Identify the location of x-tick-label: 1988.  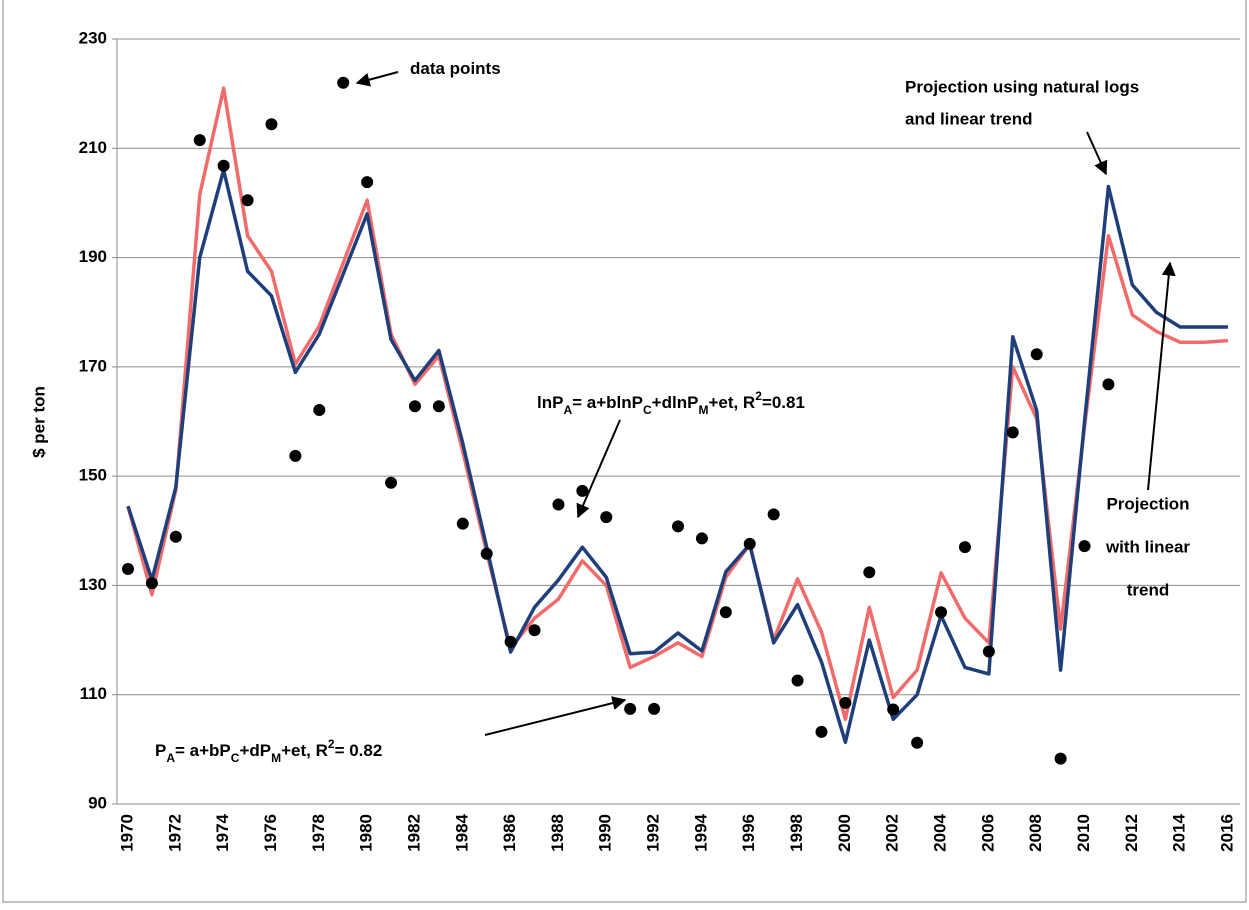
(557, 833).